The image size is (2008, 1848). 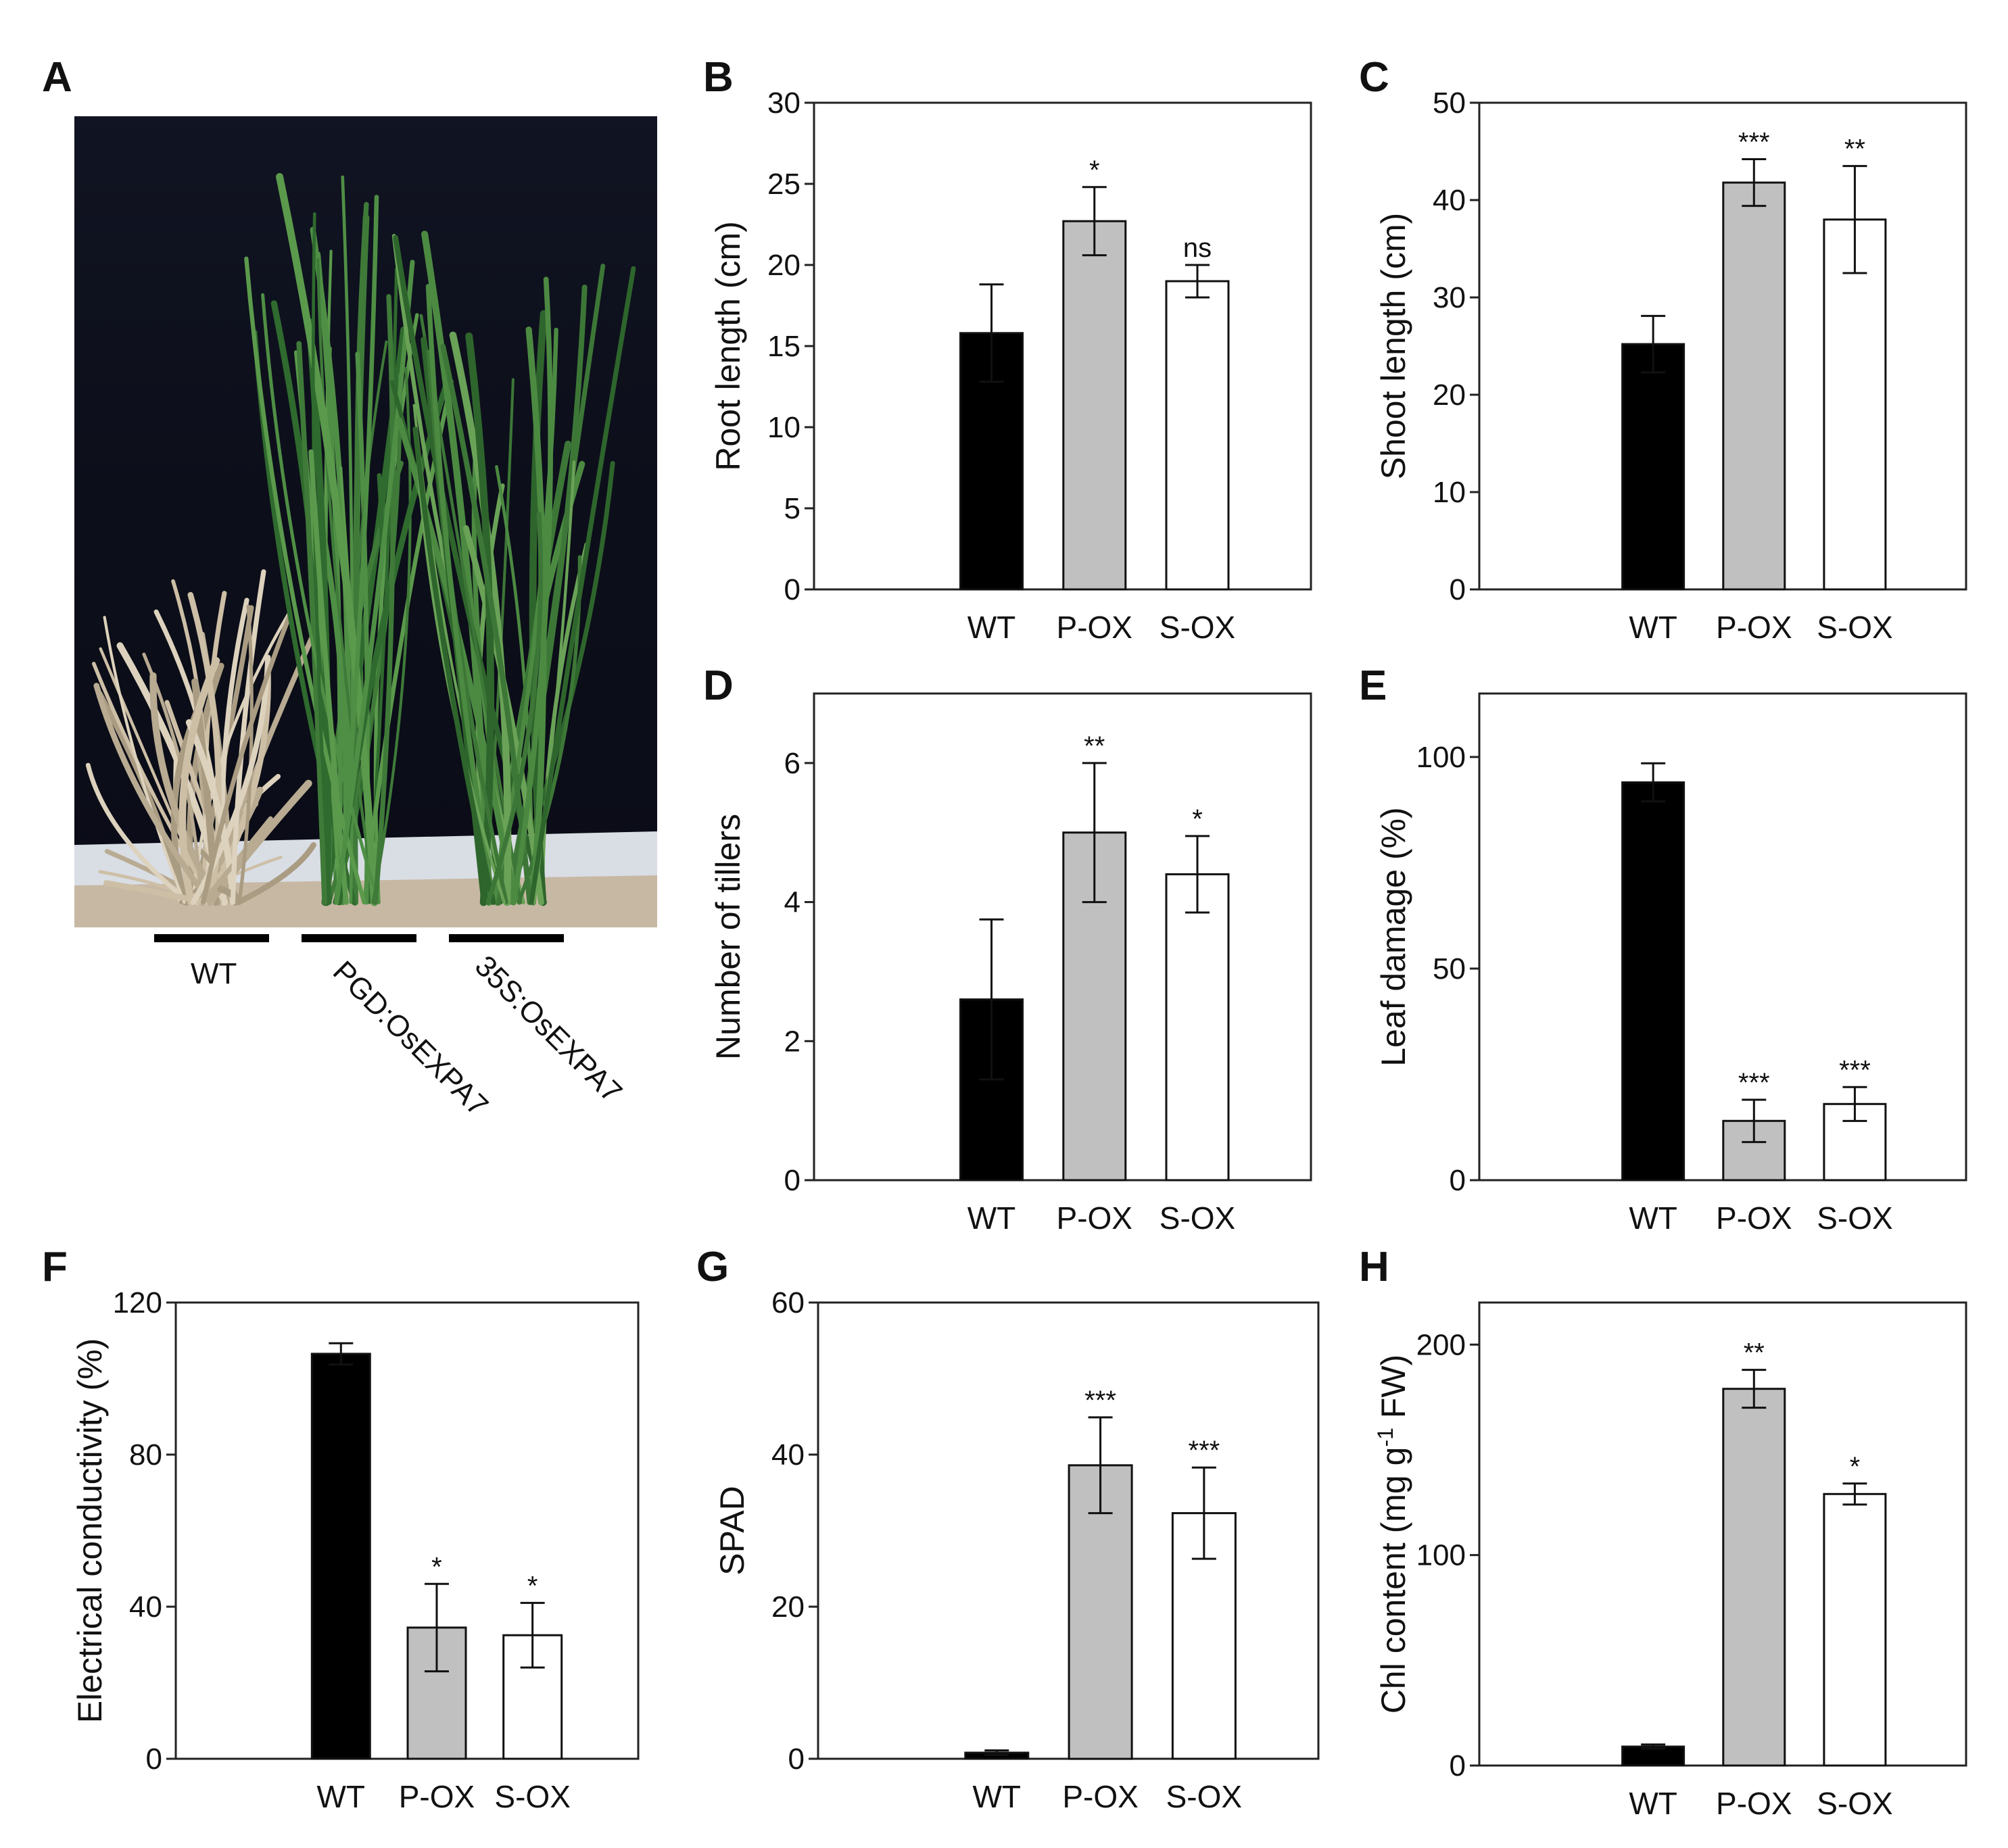 What do you see at coordinates (1449, 103) in the screenshot?
I see `y-tick-label: 50` at bounding box center [1449, 103].